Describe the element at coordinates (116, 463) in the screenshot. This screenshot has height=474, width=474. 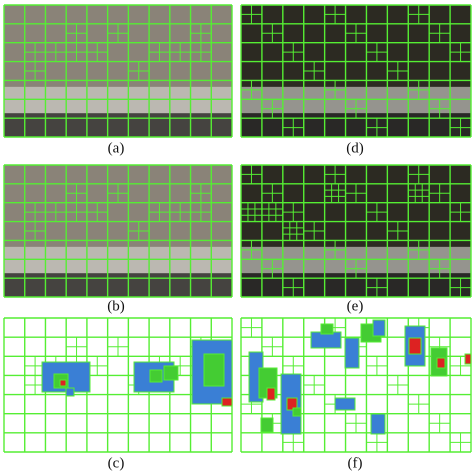
I see `panel-label: (c)` at that location.